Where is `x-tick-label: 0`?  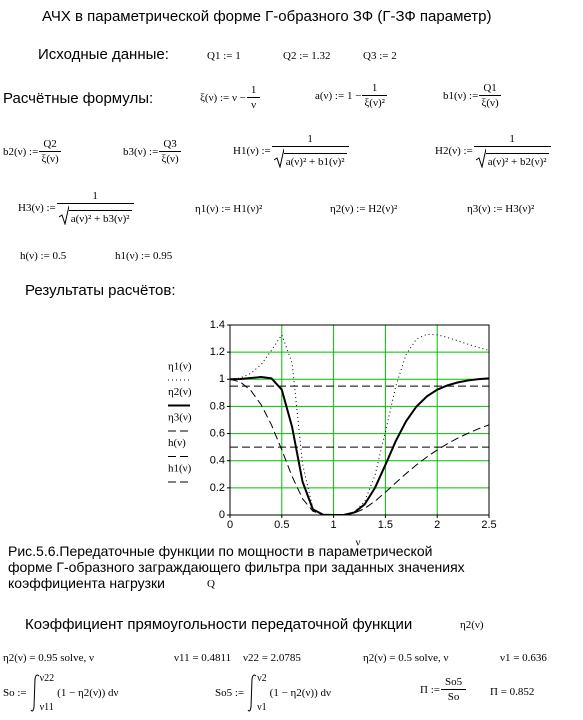
x-tick-label: 0 is located at coordinates (230, 525).